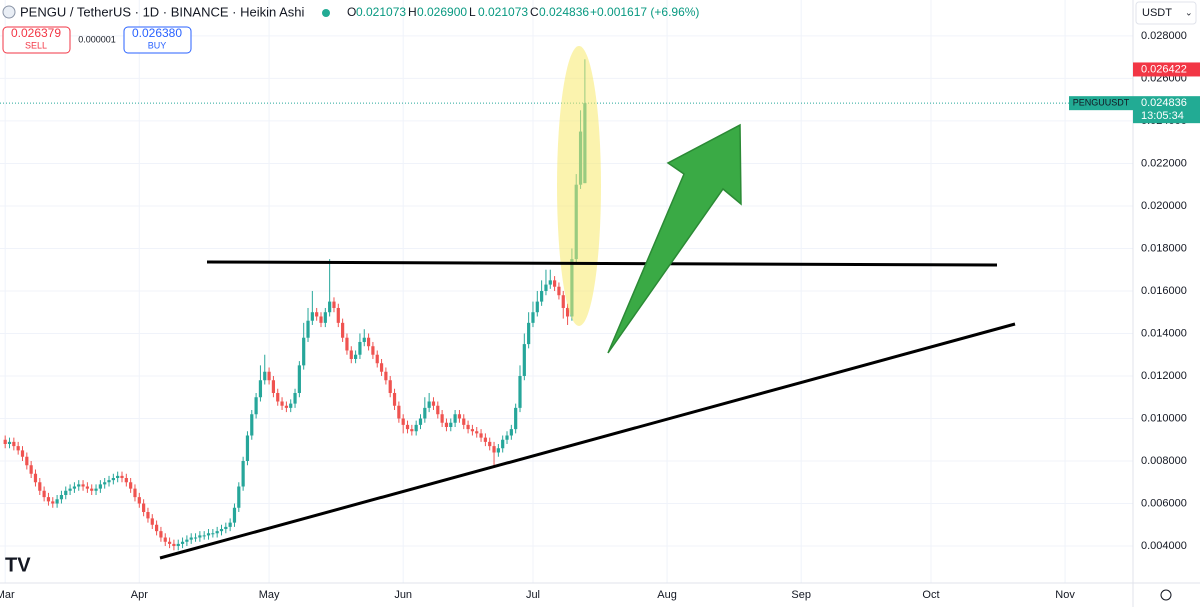 The height and width of the screenshot is (612, 1200). What do you see at coordinates (1189, 12) in the screenshot?
I see `currency-caret: ⌄` at bounding box center [1189, 12].